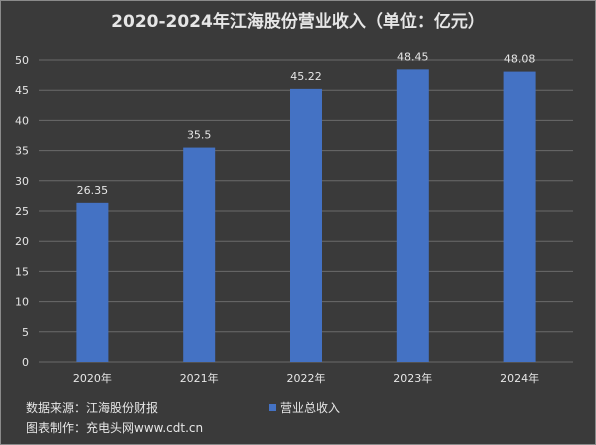  Describe the element at coordinates (25, 332) in the screenshot. I see `y-tick-label: 5` at that location.